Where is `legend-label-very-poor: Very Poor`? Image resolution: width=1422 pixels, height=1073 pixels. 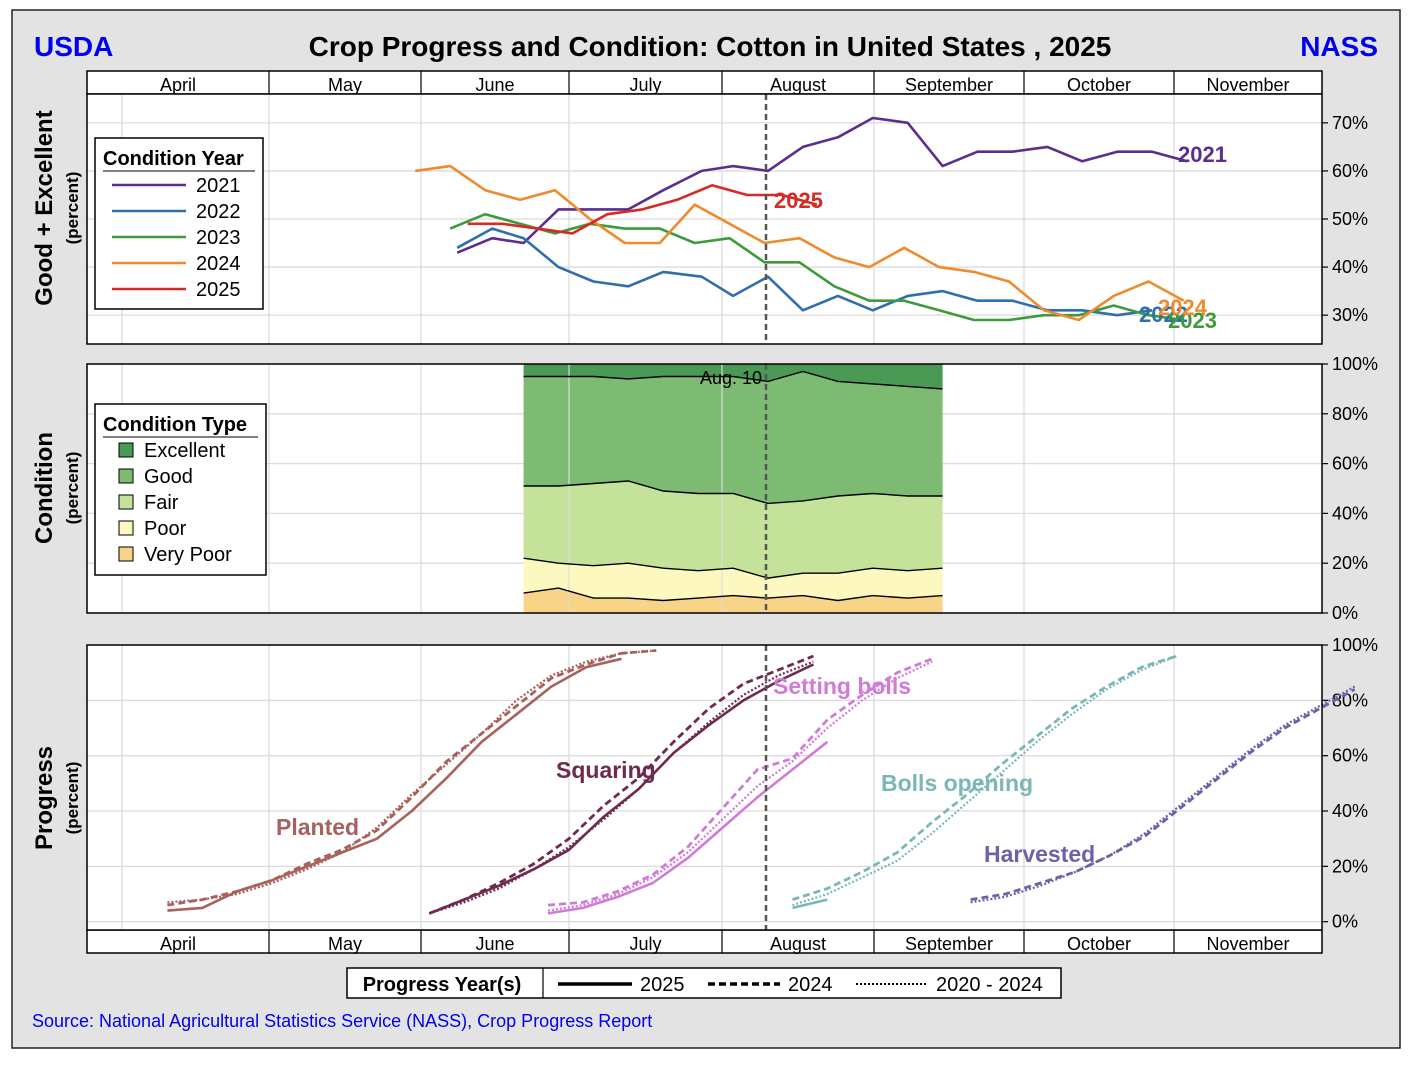
legend-label-very-poor: Very Poor is located at coordinates (188, 555).